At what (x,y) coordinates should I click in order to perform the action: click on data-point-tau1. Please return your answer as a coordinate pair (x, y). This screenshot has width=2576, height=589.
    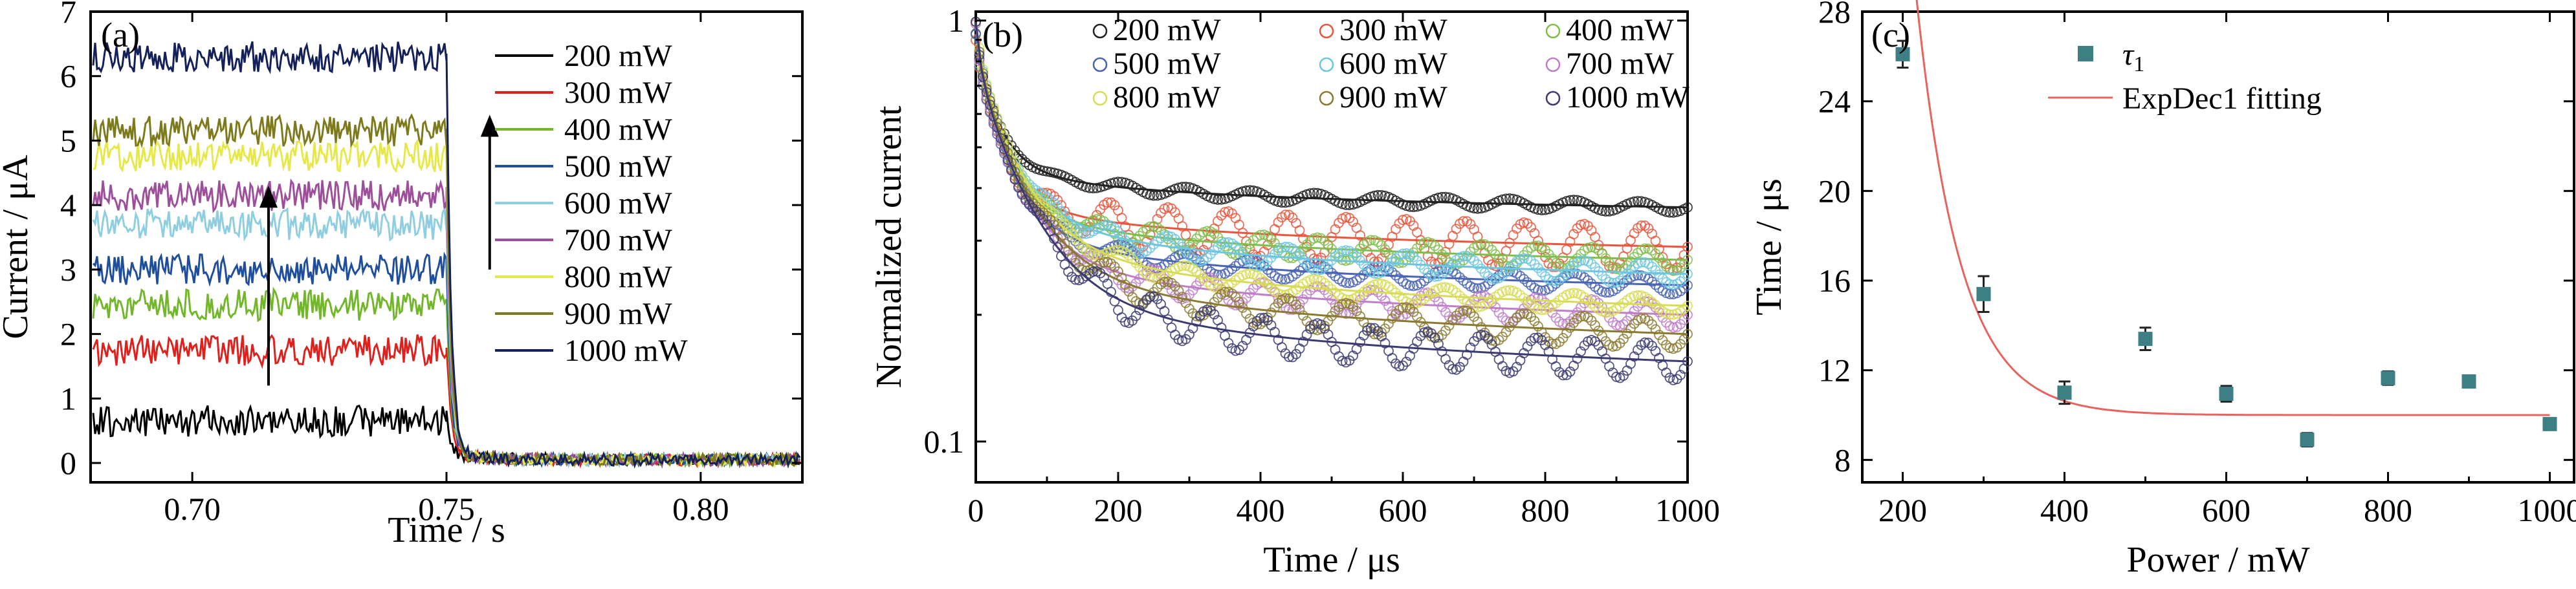
    Looking at the image, I should click on (2146, 339).